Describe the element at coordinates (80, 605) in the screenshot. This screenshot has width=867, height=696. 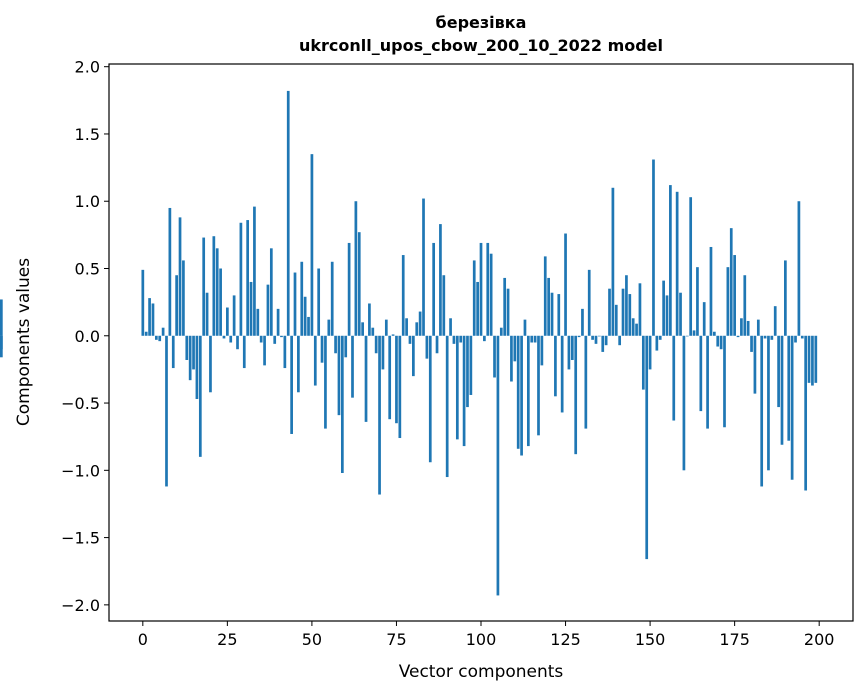
I see `y-tick-label: −2.0` at that location.